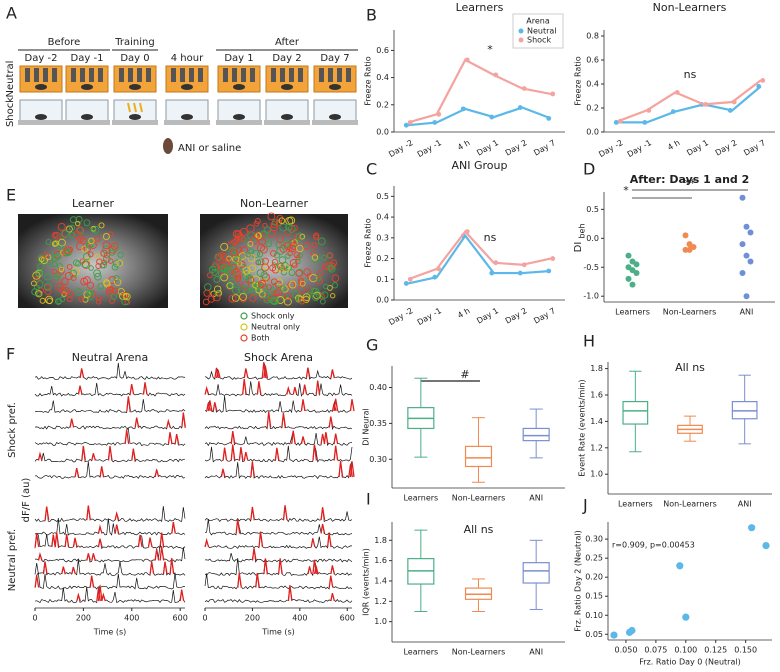  I want to click on x-tick-label: Learners, so click(420, 652).